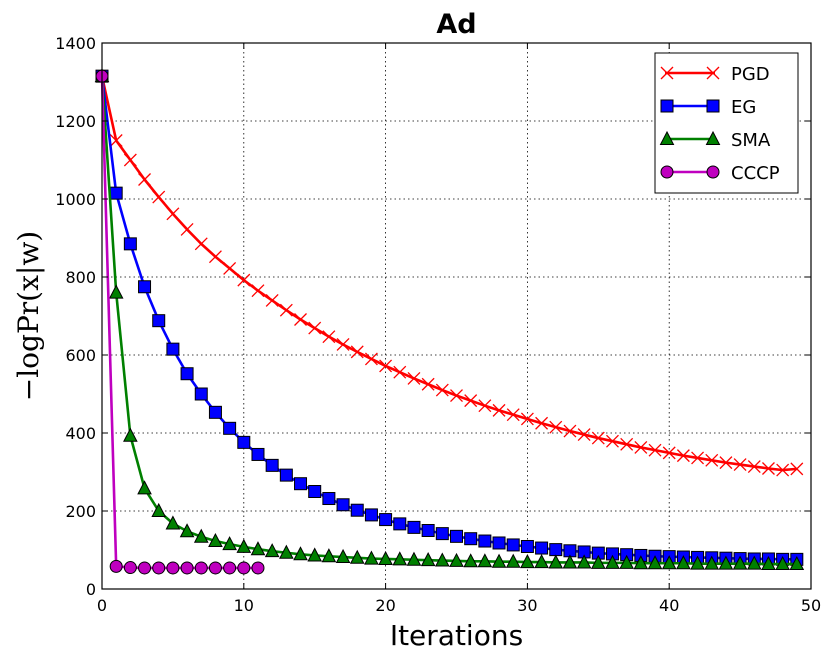 The image size is (831, 665). Describe the element at coordinates (75, 43) in the screenshot. I see `y-tick-label: 1400` at that location.